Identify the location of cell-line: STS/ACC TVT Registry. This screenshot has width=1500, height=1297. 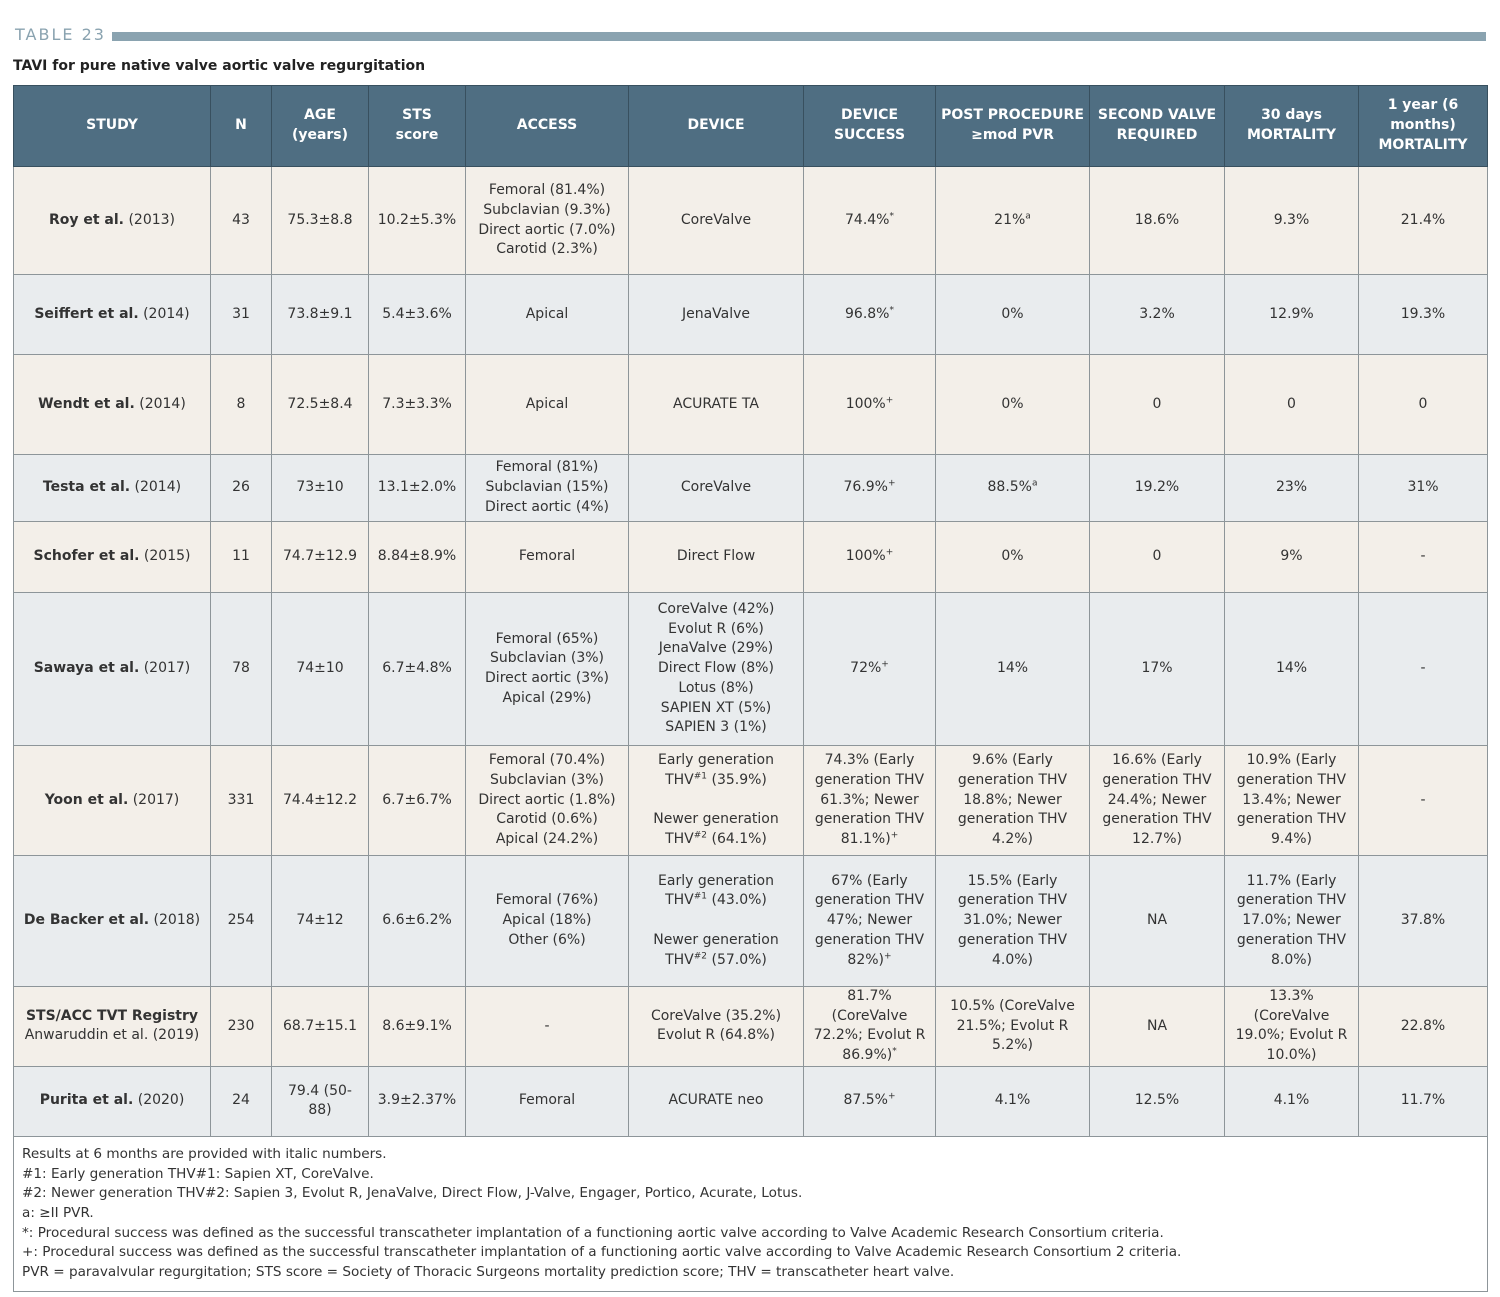
(112, 1017).